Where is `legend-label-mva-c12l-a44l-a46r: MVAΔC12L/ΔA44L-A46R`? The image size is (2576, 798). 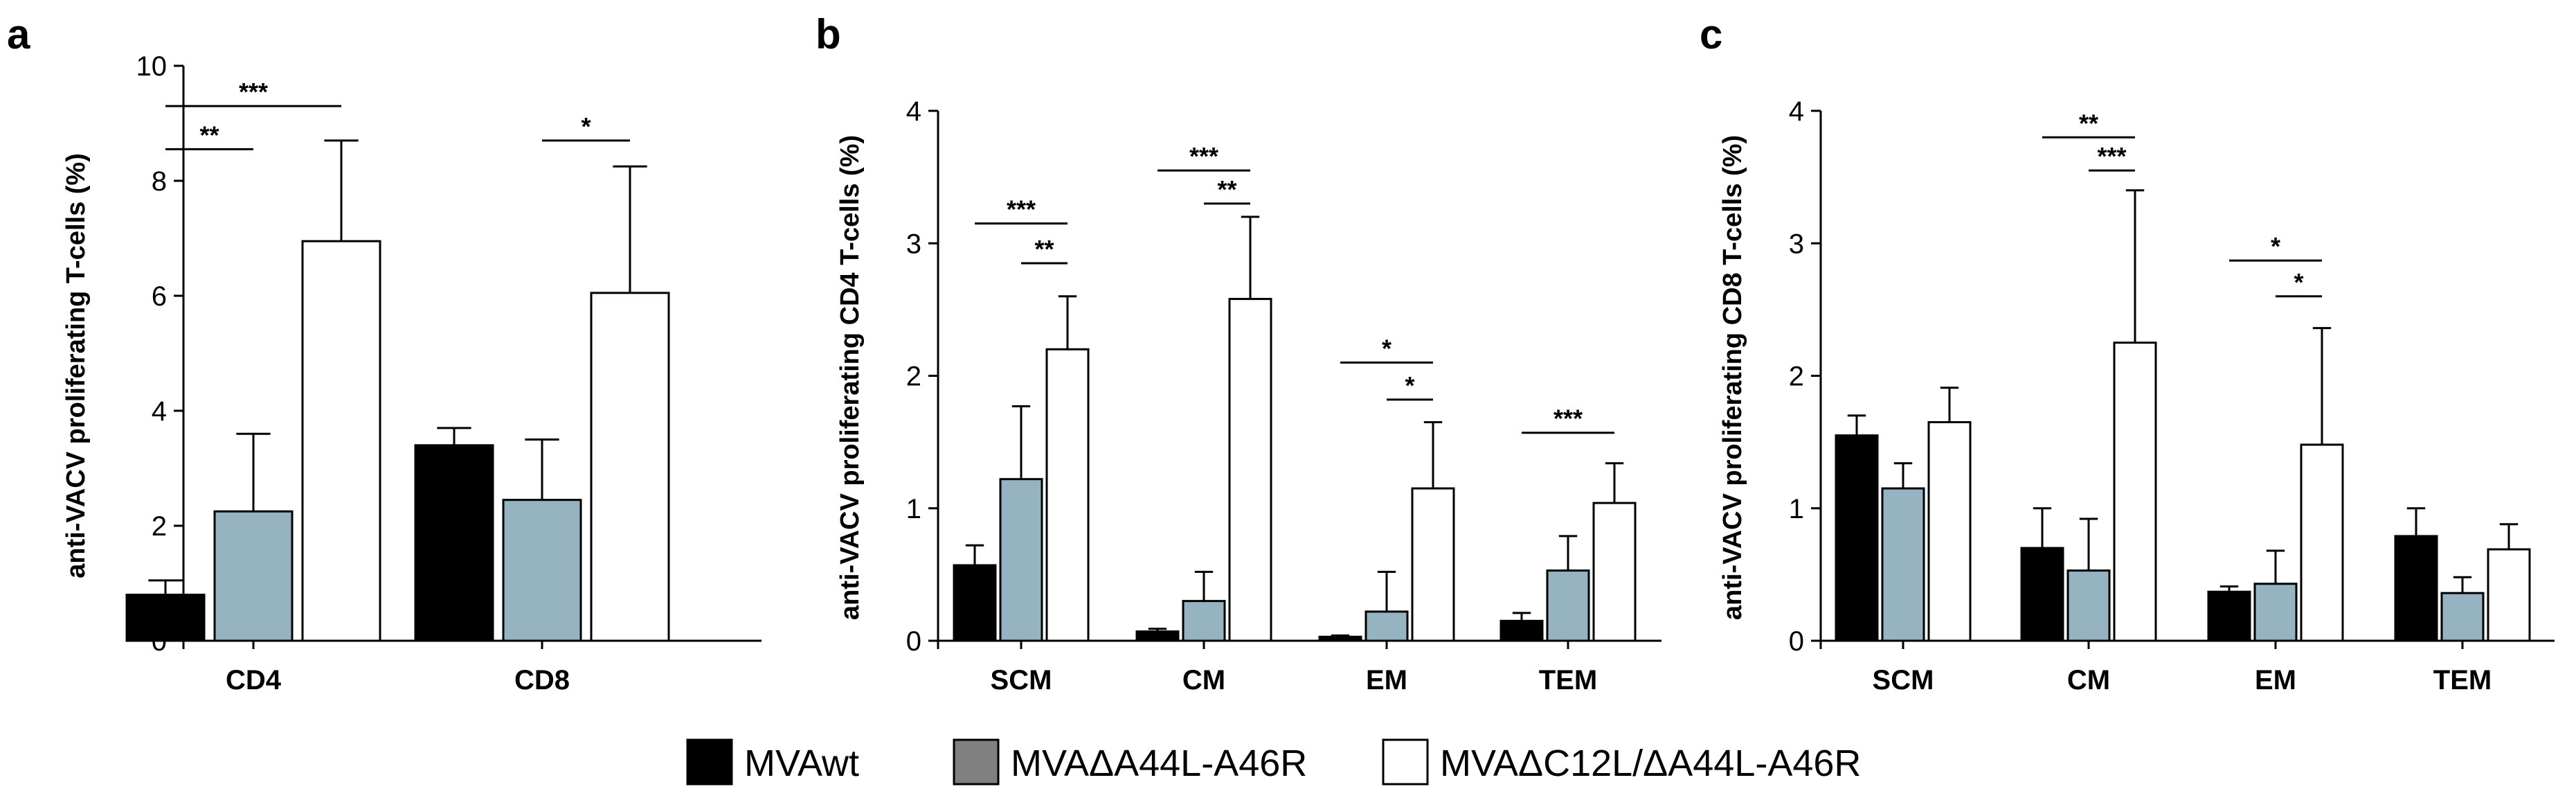
legend-label-mva-c12l-a44l-a46r: MVAΔC12L/ΔA44L-A46R is located at coordinates (1650, 763).